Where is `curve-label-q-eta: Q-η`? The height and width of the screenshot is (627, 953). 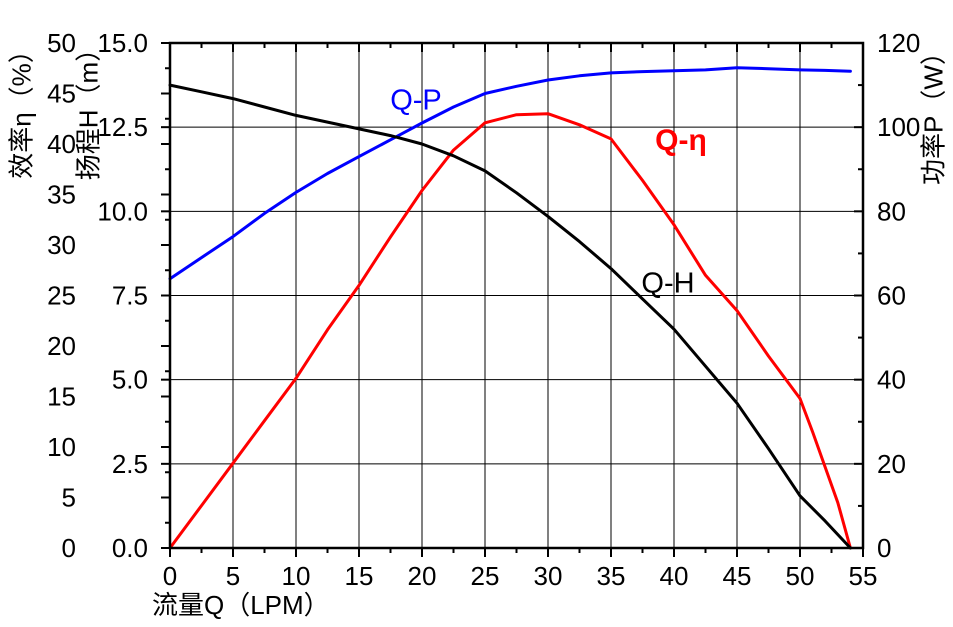
curve-label-q-eta: Q-η is located at coordinates (681, 140).